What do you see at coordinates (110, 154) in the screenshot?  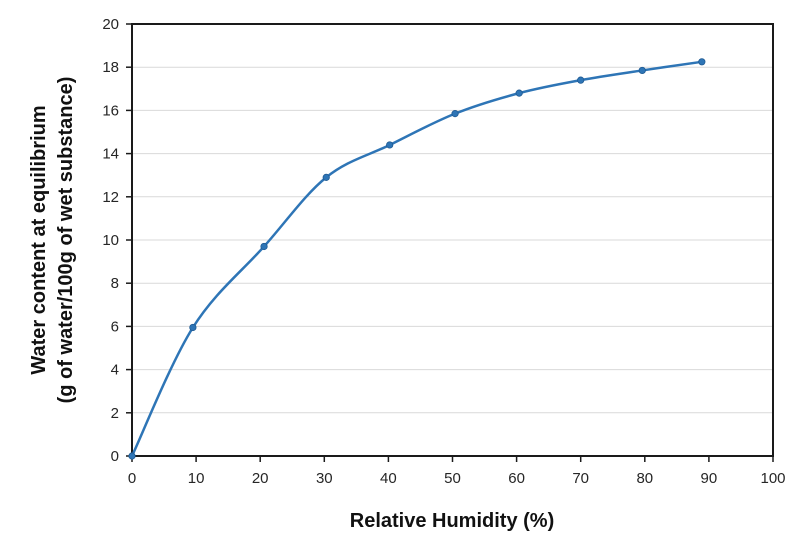 I see `y-tick-label: 14` at bounding box center [110, 154].